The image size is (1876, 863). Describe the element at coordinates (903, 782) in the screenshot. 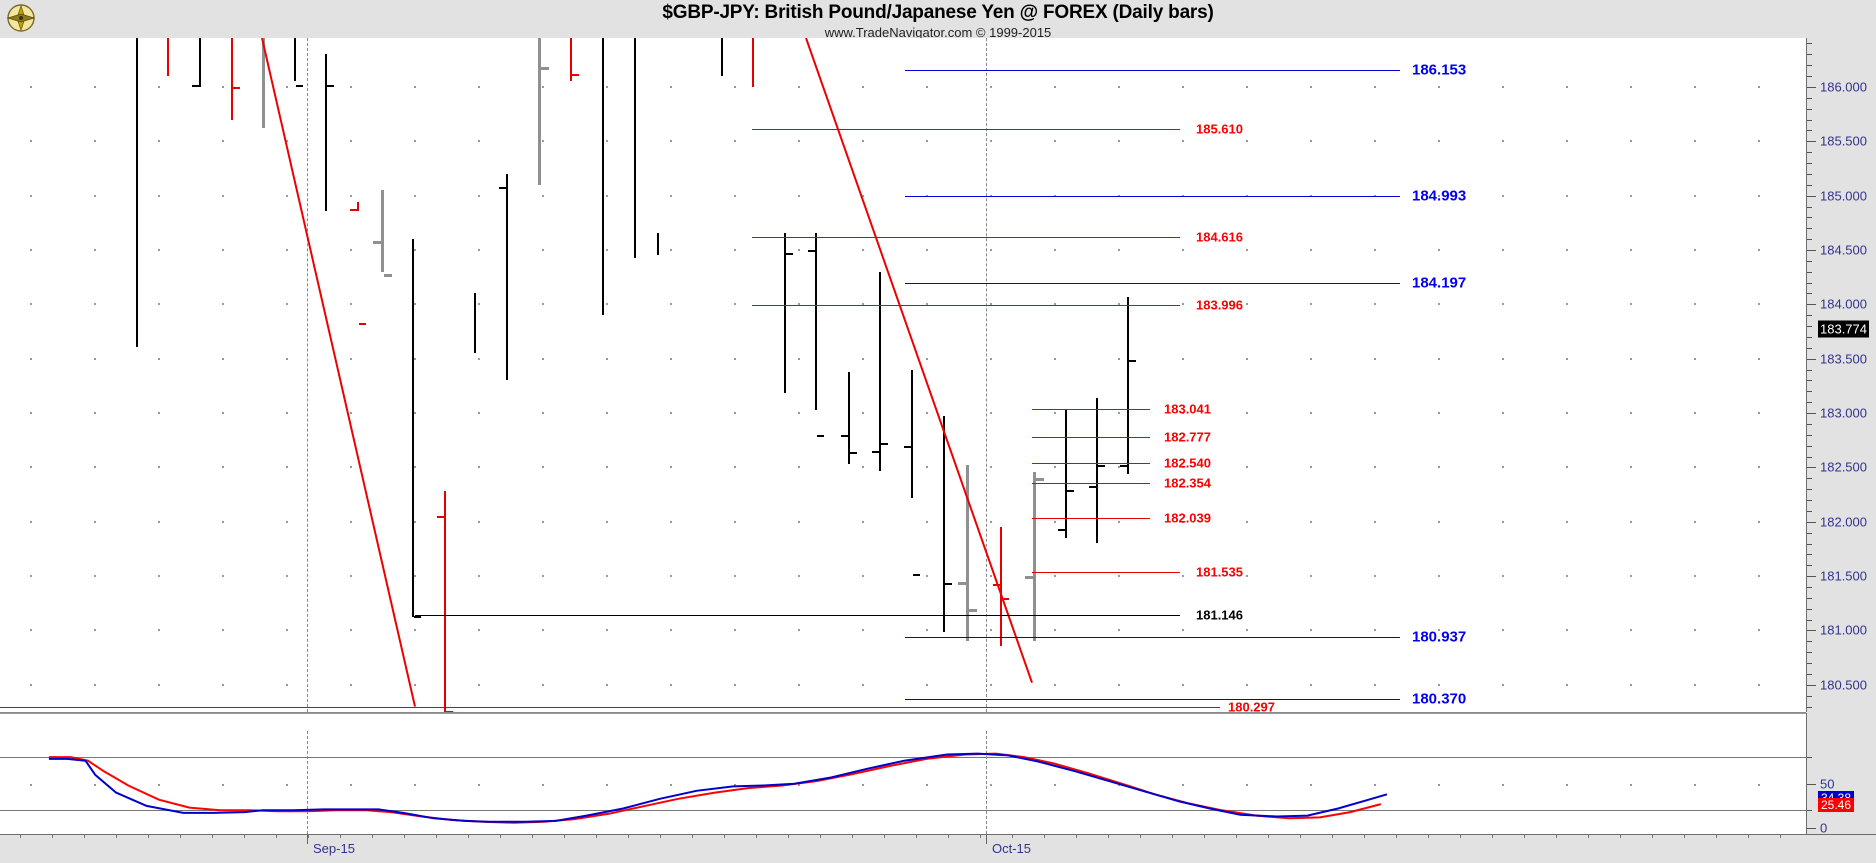

I see `stochastic-pane` at that location.